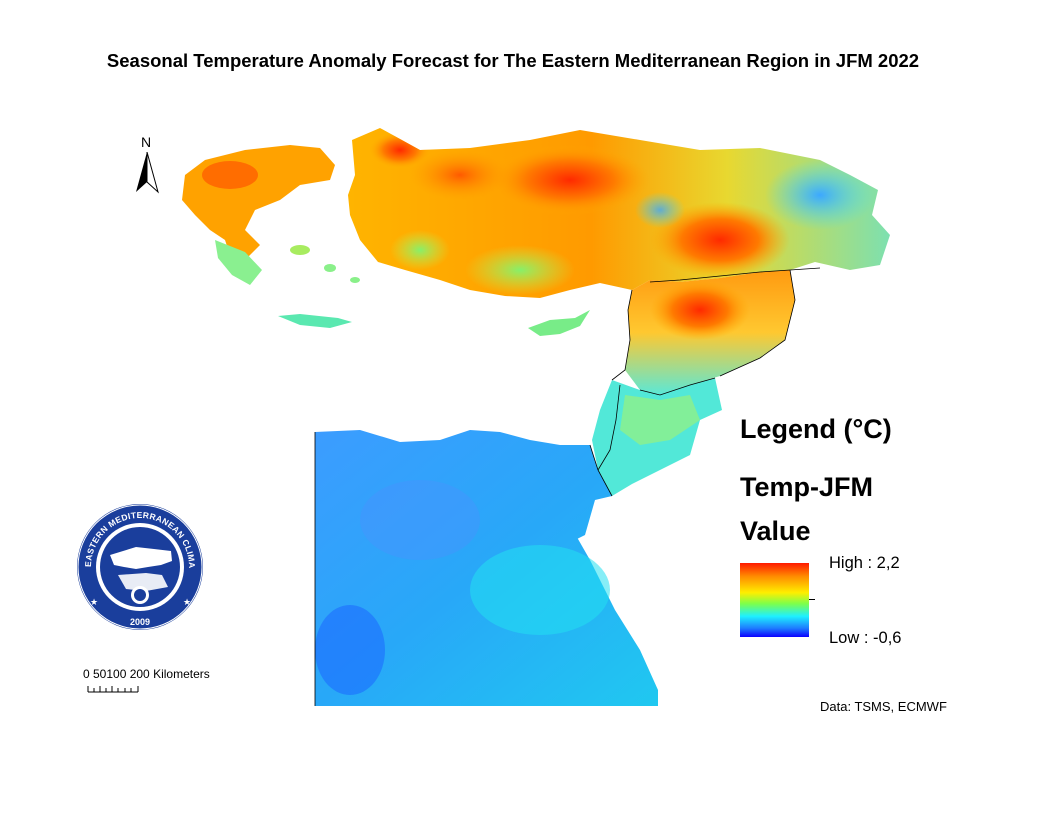 The height and width of the screenshot is (816, 1056). Describe the element at coordinates (865, 638) in the screenshot. I see `legend-low-label: Low : -0,6` at that location.